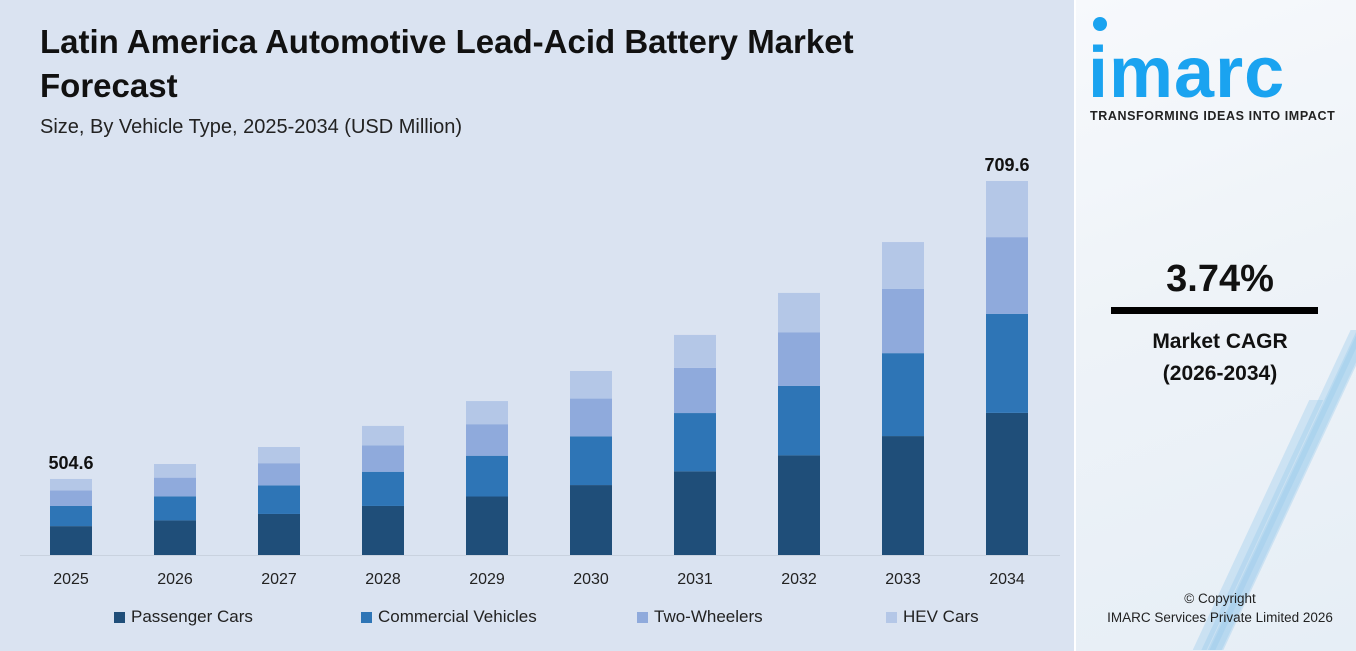  What do you see at coordinates (1007, 579) in the screenshot?
I see `x-tick-label: 2034` at bounding box center [1007, 579].